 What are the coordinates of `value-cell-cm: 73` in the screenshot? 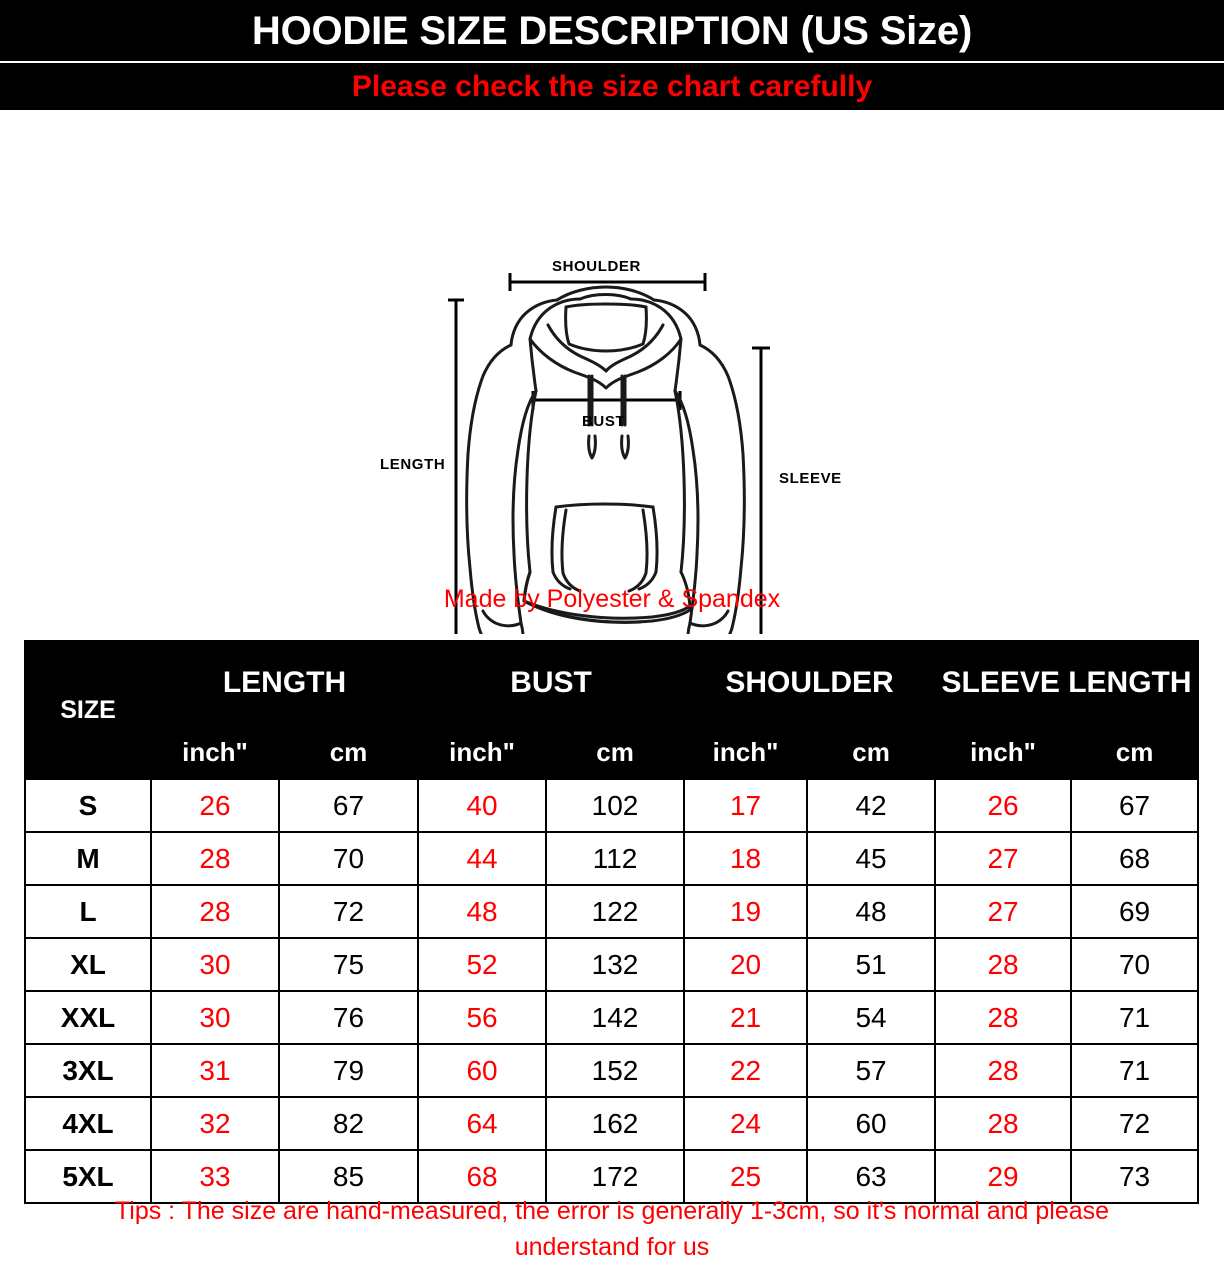 It's located at (1135, 1176).